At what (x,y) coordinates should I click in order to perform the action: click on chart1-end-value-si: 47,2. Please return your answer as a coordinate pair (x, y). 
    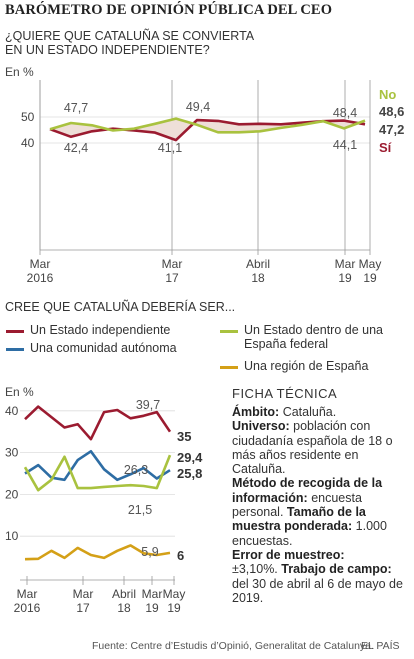
    Looking at the image, I should click on (391, 129).